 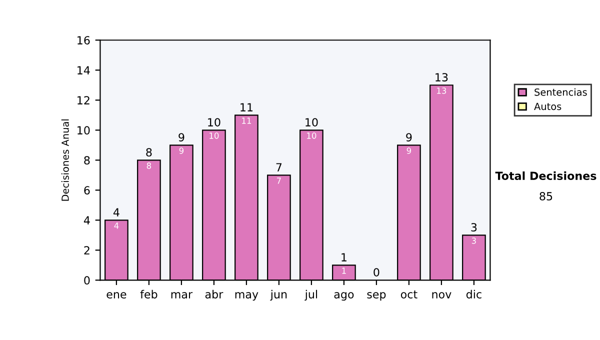 What do you see at coordinates (149, 294) in the screenshot?
I see `x-tick-label: feb` at bounding box center [149, 294].